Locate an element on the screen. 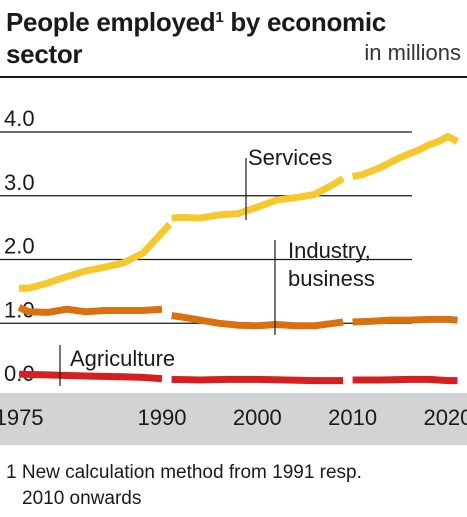  x-tick-label: 1990 is located at coordinates (162, 417).